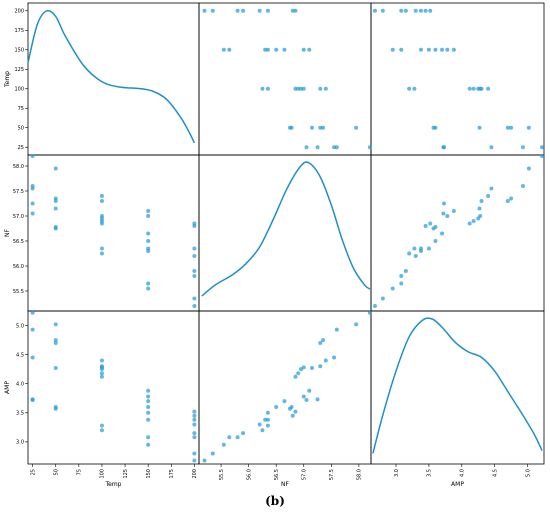 The height and width of the screenshot is (512, 550). What do you see at coordinates (113, 484) in the screenshot?
I see `x-axis-label-temp: Temp` at bounding box center [113, 484].